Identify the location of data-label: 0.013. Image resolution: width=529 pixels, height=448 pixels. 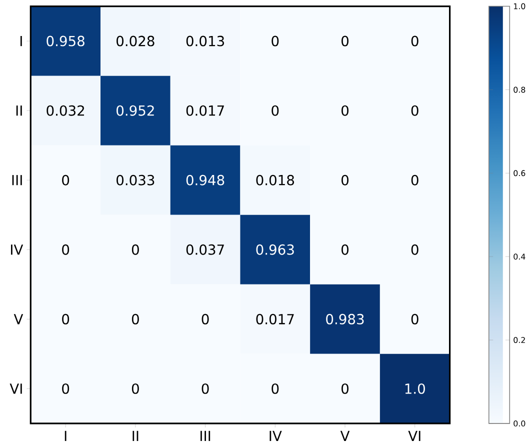
(205, 41).